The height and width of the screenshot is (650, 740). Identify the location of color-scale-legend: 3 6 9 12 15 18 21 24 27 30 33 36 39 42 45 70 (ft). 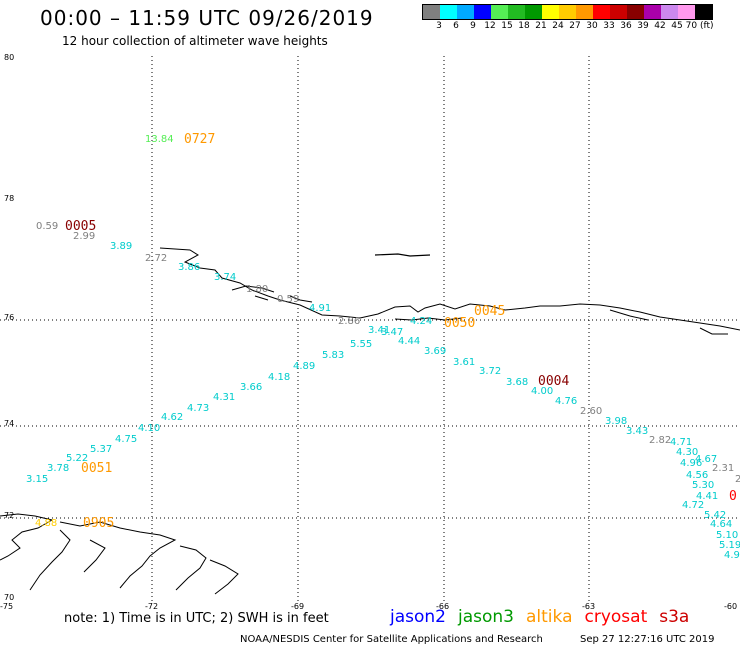
(568, 18).